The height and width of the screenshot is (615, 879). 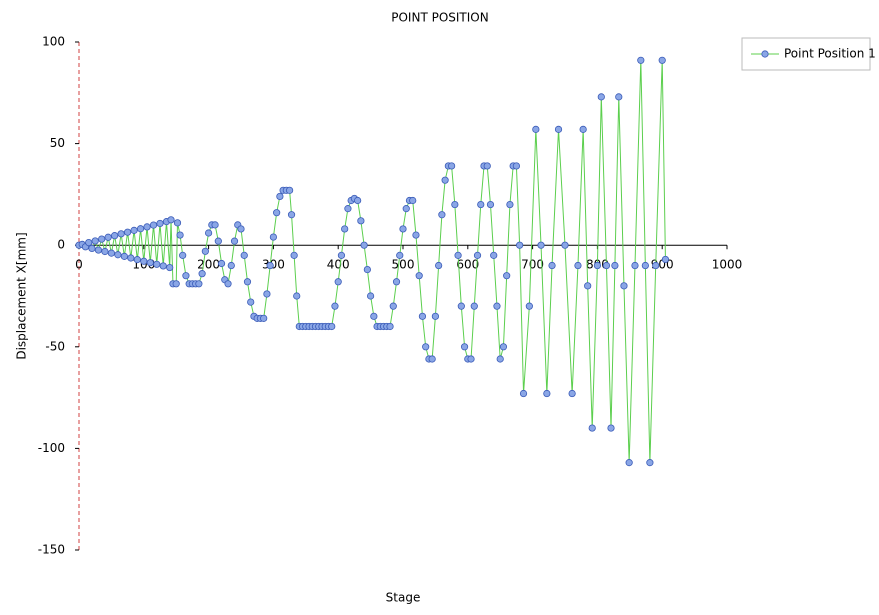 What do you see at coordinates (51, 448) in the screenshot?
I see `y-tick-label: -100` at bounding box center [51, 448].